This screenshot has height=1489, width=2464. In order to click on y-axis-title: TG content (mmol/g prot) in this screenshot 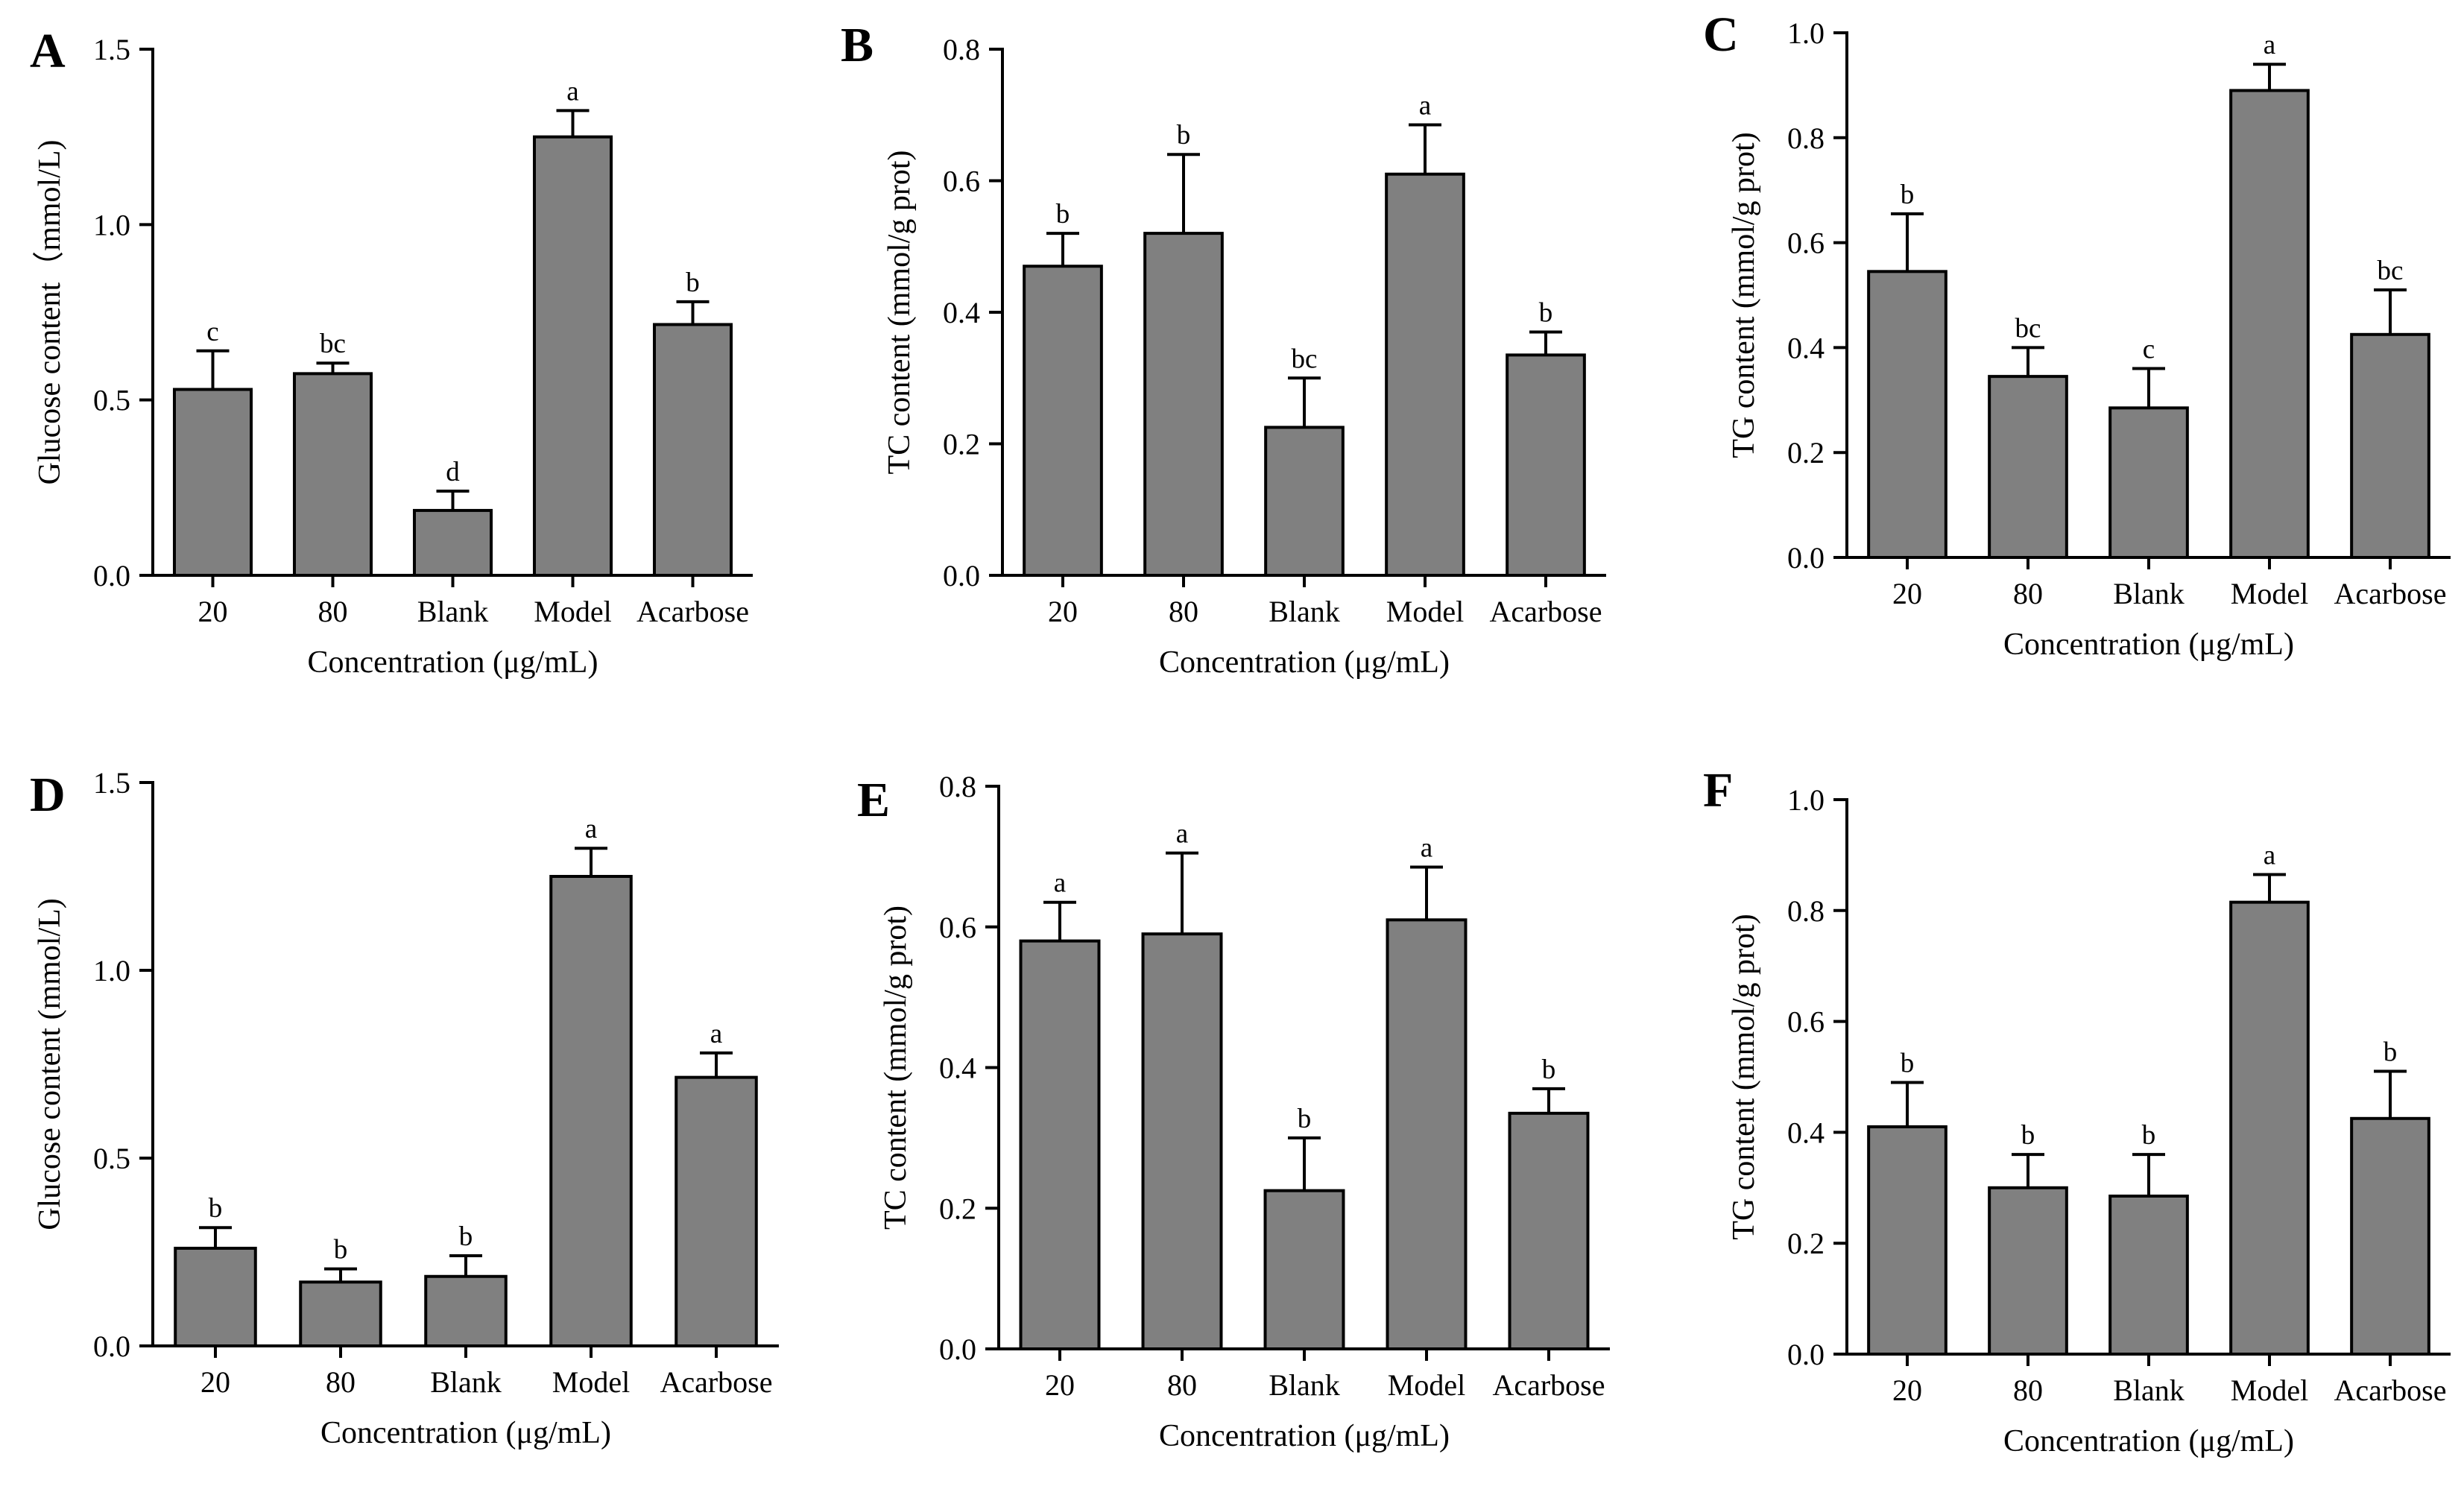, I will do `click(1744, 1077)`.